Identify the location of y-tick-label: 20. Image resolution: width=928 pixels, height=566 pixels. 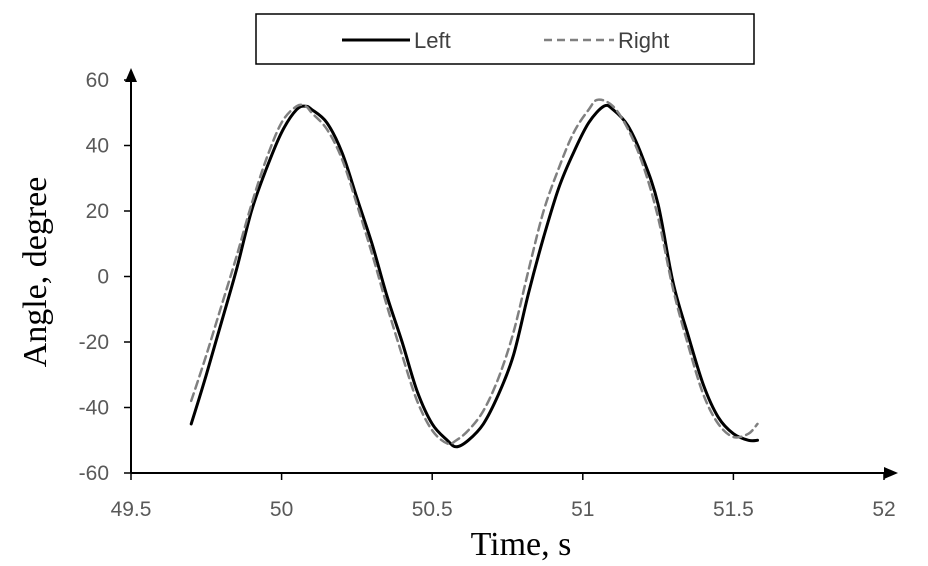
(97, 211).